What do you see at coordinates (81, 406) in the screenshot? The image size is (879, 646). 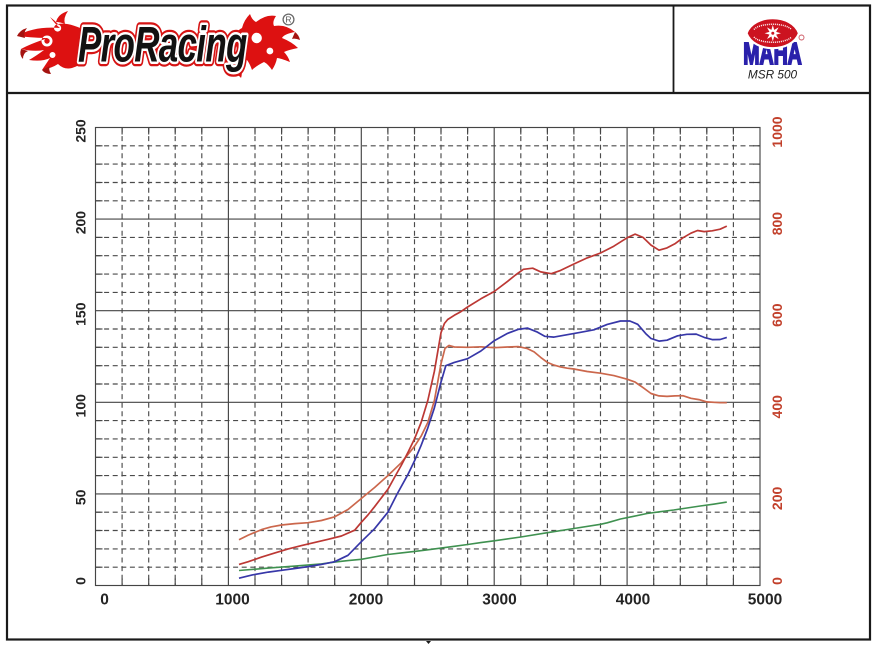 I see `svg-text: 100` at bounding box center [81, 406].